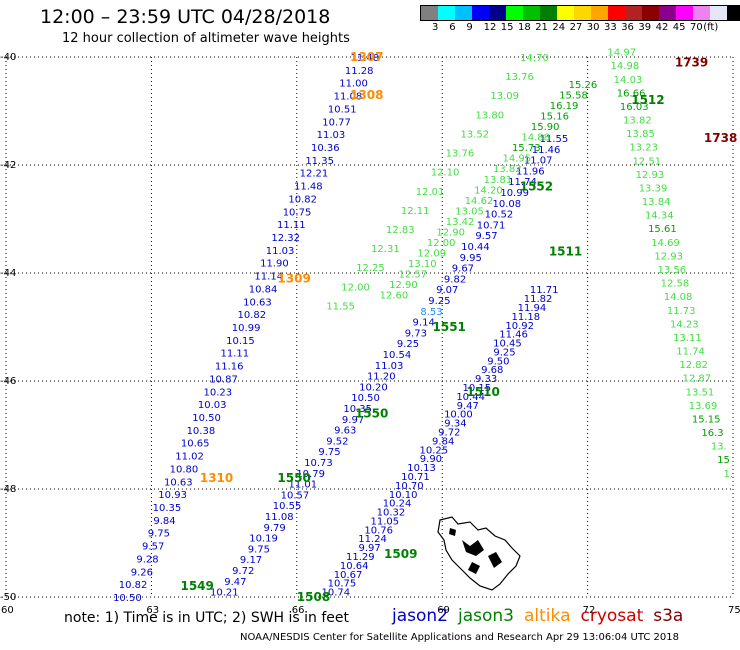 This screenshot has height=650, width=740. I want to click on wave-height-value: 16.66, so click(631, 93).